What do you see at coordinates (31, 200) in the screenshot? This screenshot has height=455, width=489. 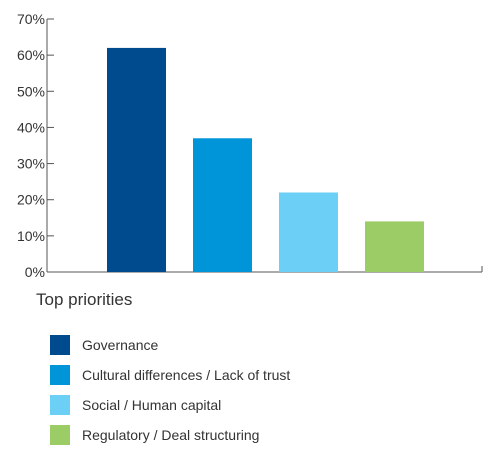 I see `y-tick-label: 20%` at bounding box center [31, 200].